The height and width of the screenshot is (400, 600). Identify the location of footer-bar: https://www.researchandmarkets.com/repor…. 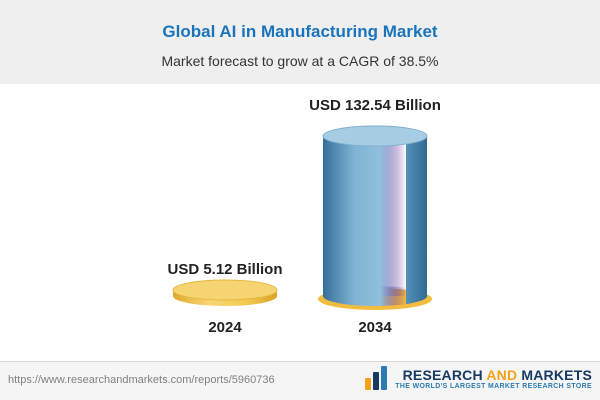
(300, 380).